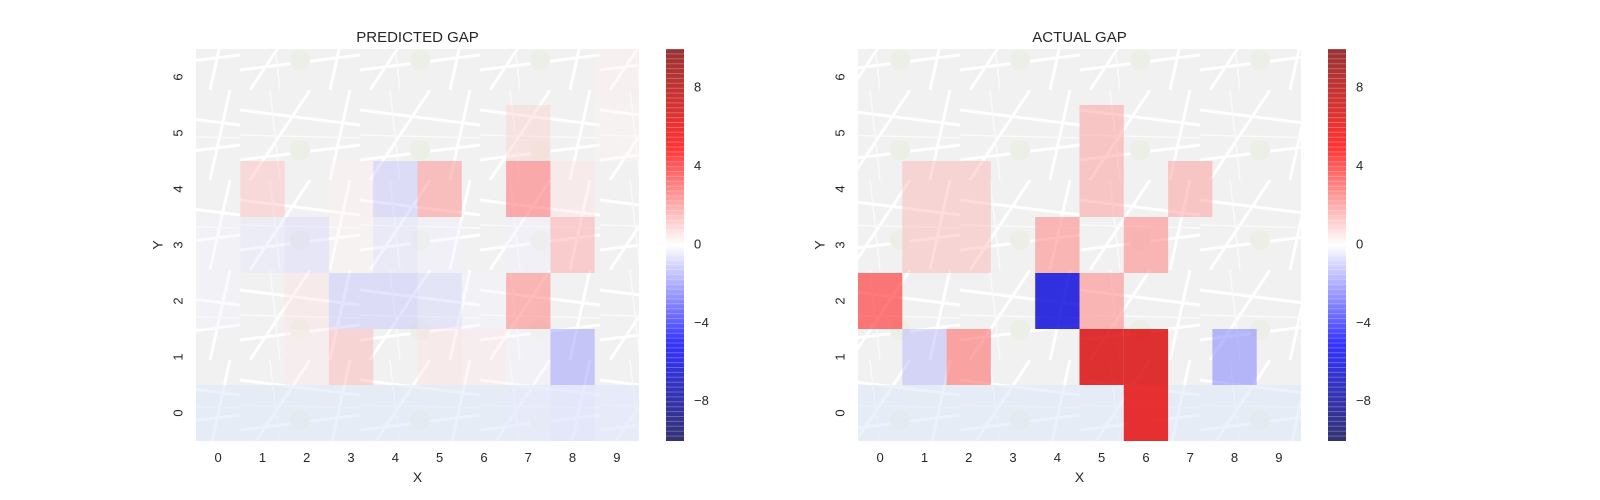 The height and width of the screenshot is (500, 1600). I want to click on chart-0-cell-x2-y1, so click(306, 357).